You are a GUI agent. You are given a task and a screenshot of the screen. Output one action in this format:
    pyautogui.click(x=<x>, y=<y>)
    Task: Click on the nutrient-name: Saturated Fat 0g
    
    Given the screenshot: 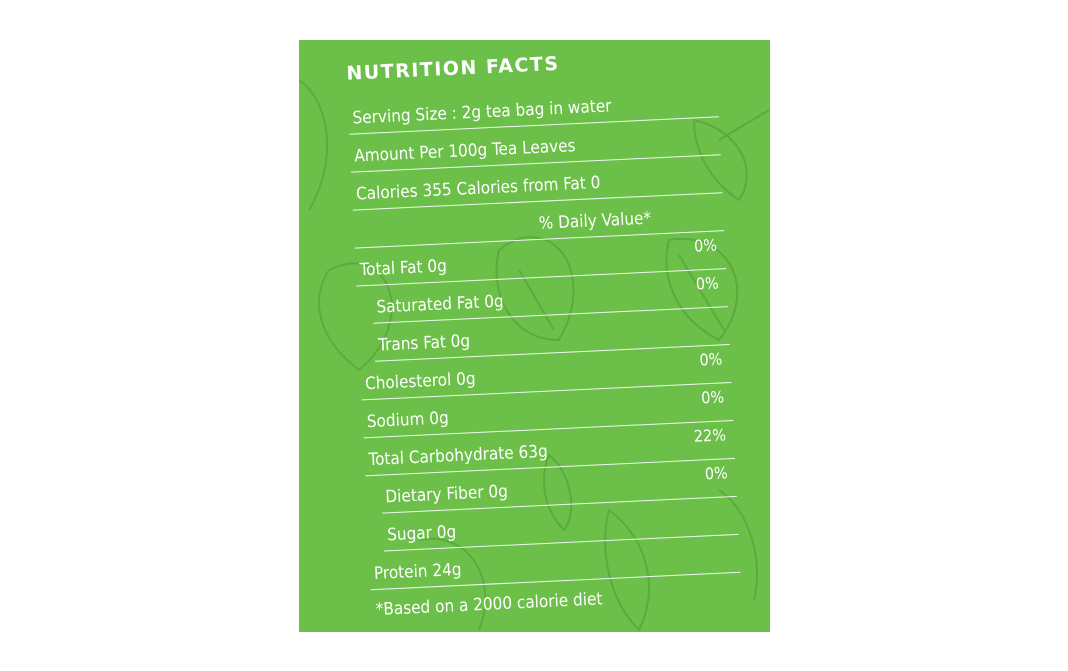 What is the action you would take?
    pyautogui.click(x=440, y=304)
    